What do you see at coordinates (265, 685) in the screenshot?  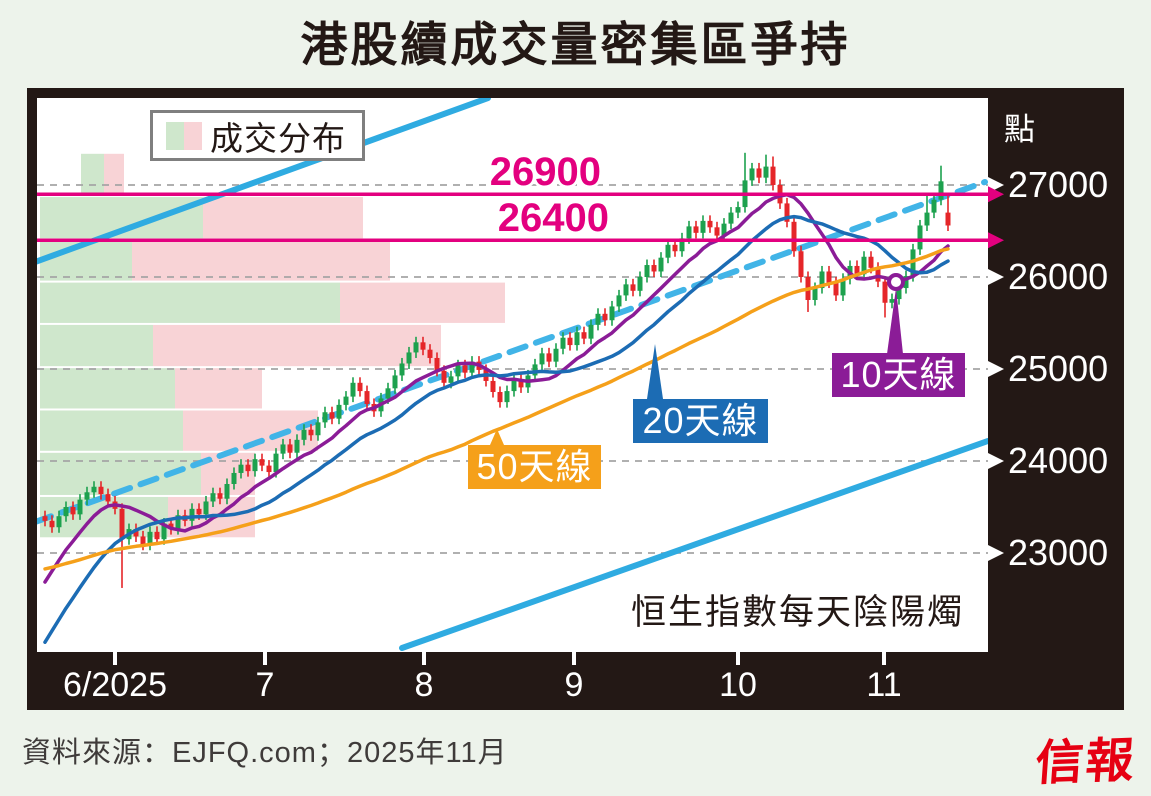 I see `x-axis-label-7: 7` at bounding box center [265, 685].